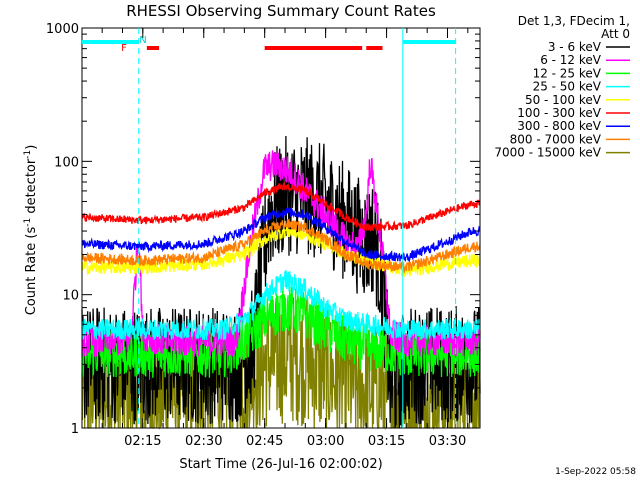 Image resolution: width=640 pixels, height=480 pixels. Describe the element at coordinates (280, 464) in the screenshot. I see `x-axis-label: Start Time (26-Jul-16 02:00:02)` at that location.